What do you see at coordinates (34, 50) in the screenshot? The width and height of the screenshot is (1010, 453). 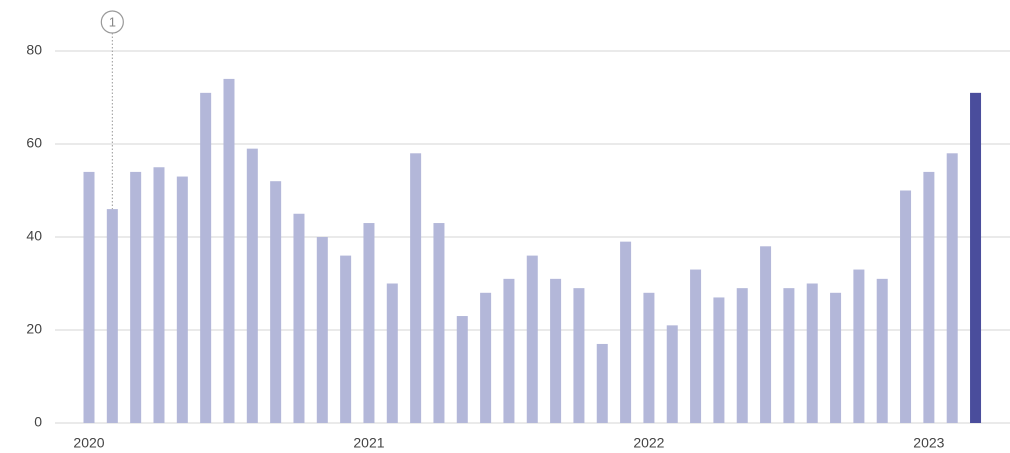 I see `y-tick-label: 80` at bounding box center [34, 50].